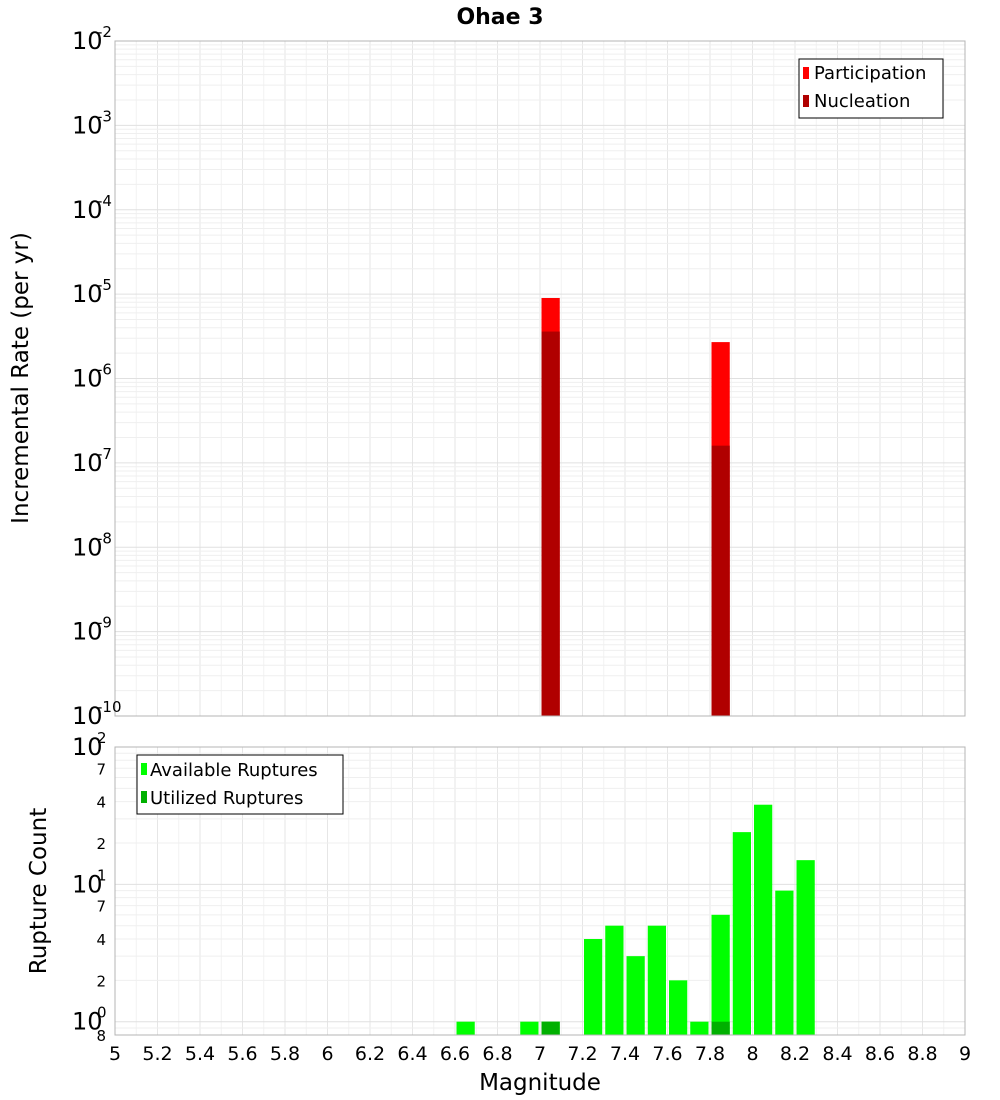  Describe the element at coordinates (242, 1054) in the screenshot. I see `x-tick-label: 5.6` at that location.